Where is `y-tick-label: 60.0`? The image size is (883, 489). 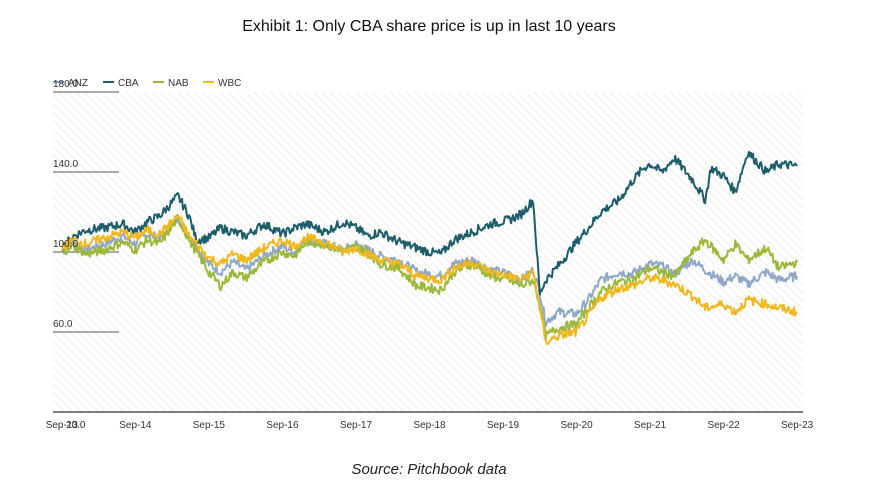 y-tick-label: 60.0 is located at coordinates (63, 324).